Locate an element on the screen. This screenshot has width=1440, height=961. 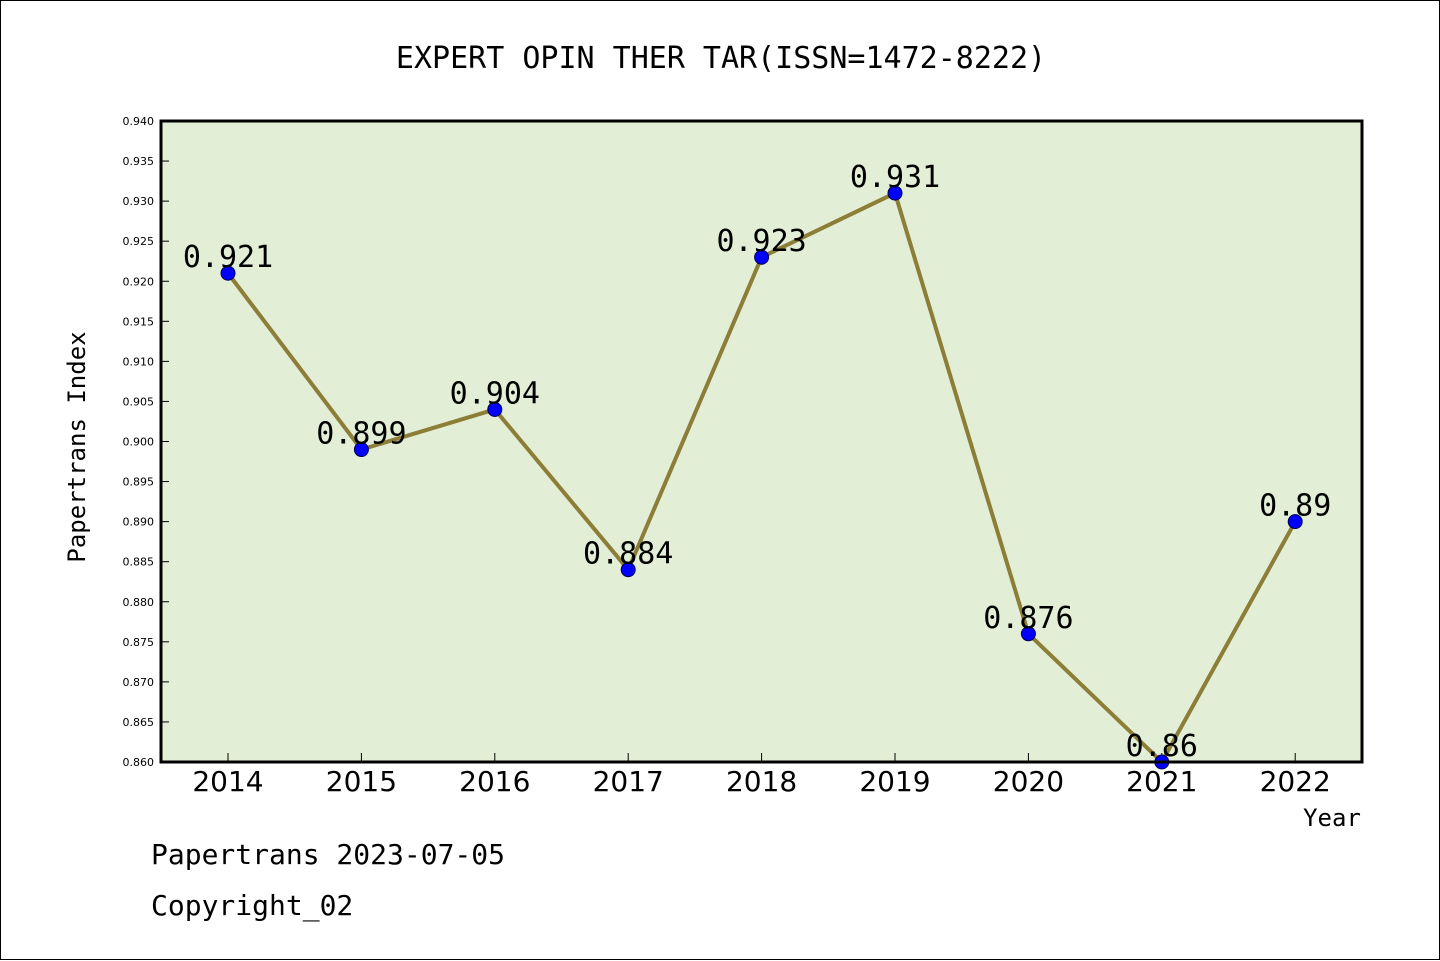
x-tick-label: 2016 is located at coordinates (494, 781).